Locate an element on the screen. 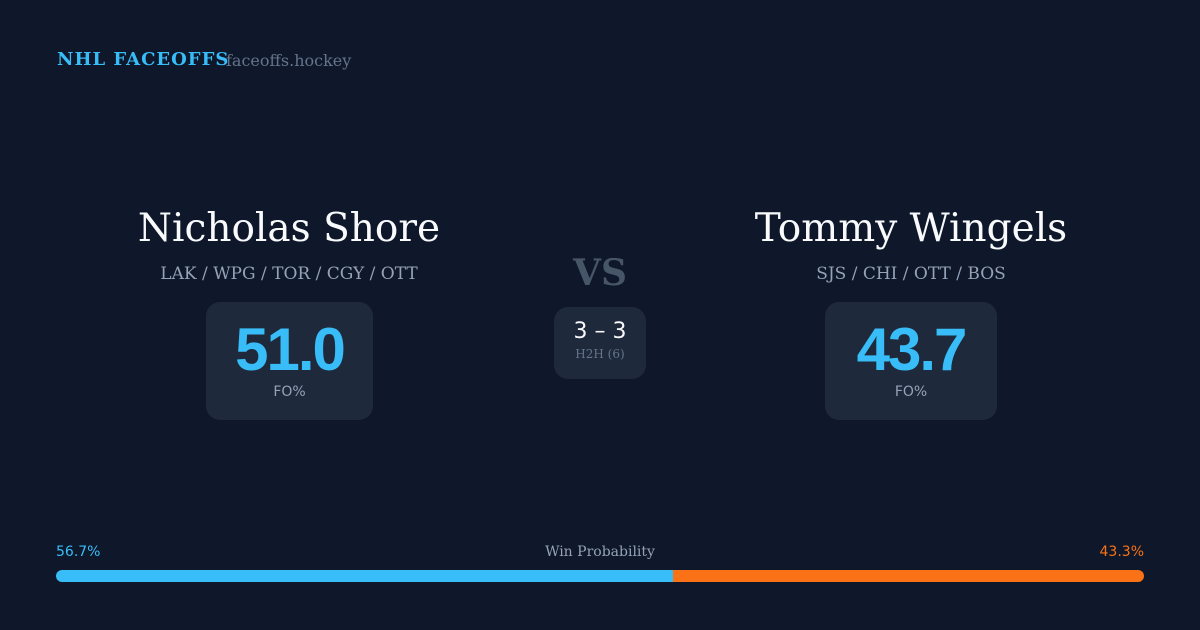  player2-fo-value: 43.7 is located at coordinates (912, 349).